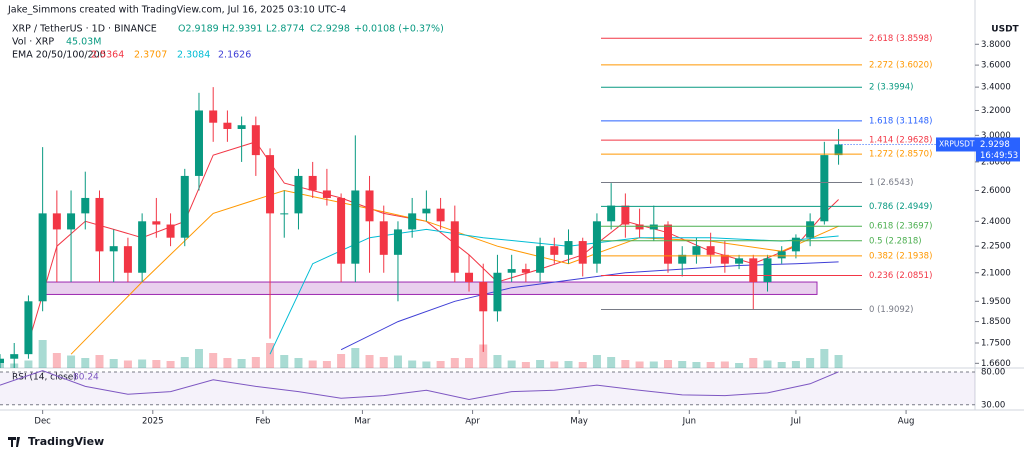 This screenshot has height=454, width=1024. What do you see at coordinates (900, 155) in the screenshot?
I see `fib-label: 1.272 (2.8570)` at bounding box center [900, 155].